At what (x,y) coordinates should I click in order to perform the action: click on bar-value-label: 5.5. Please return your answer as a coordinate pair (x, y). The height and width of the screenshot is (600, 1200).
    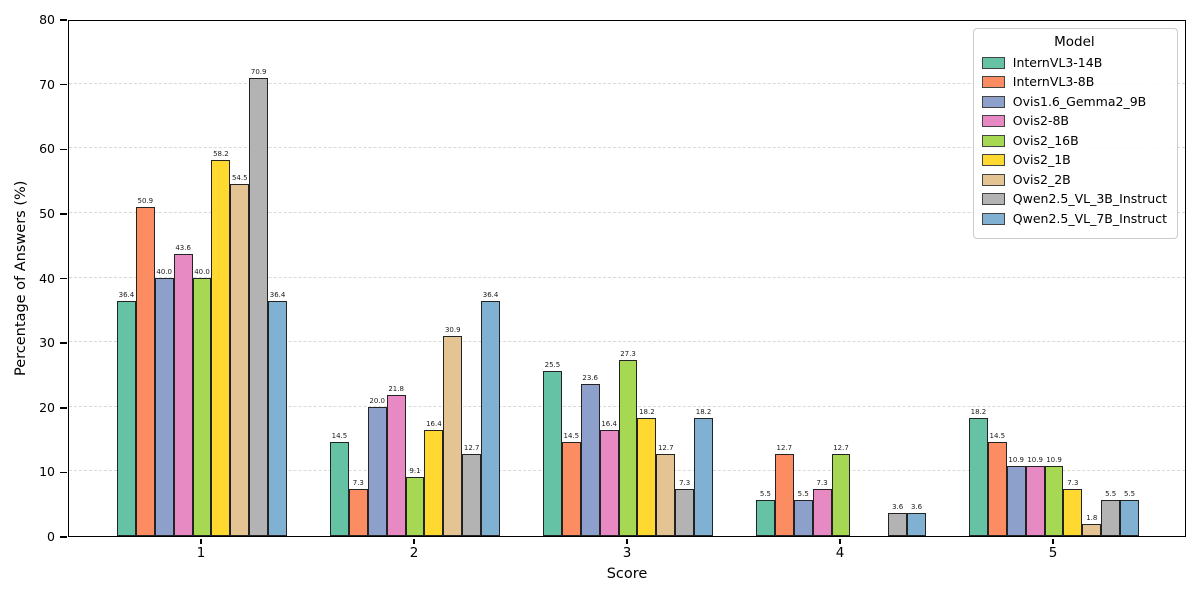
    Looking at the image, I should click on (803, 494).